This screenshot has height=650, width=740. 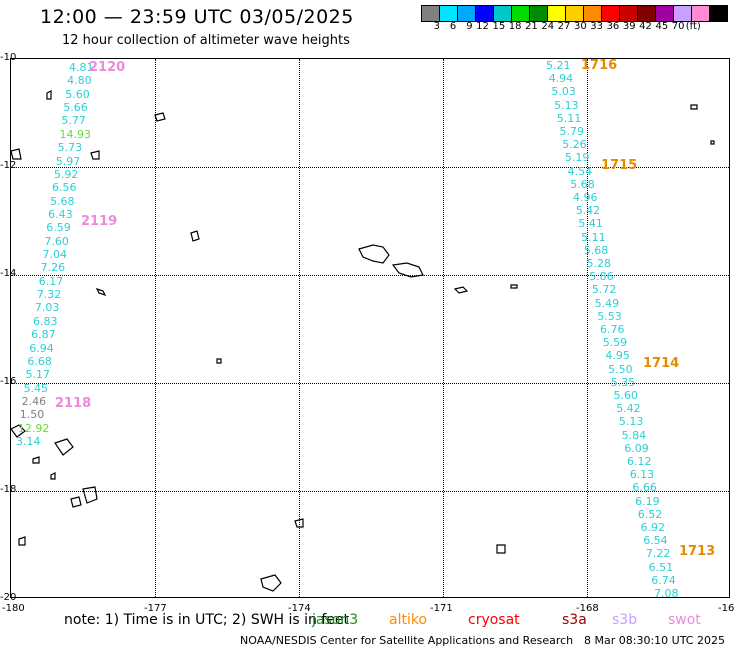 What do you see at coordinates (684, 620) in the screenshot?
I see `legend-sat-swot: swot` at bounding box center [684, 620].